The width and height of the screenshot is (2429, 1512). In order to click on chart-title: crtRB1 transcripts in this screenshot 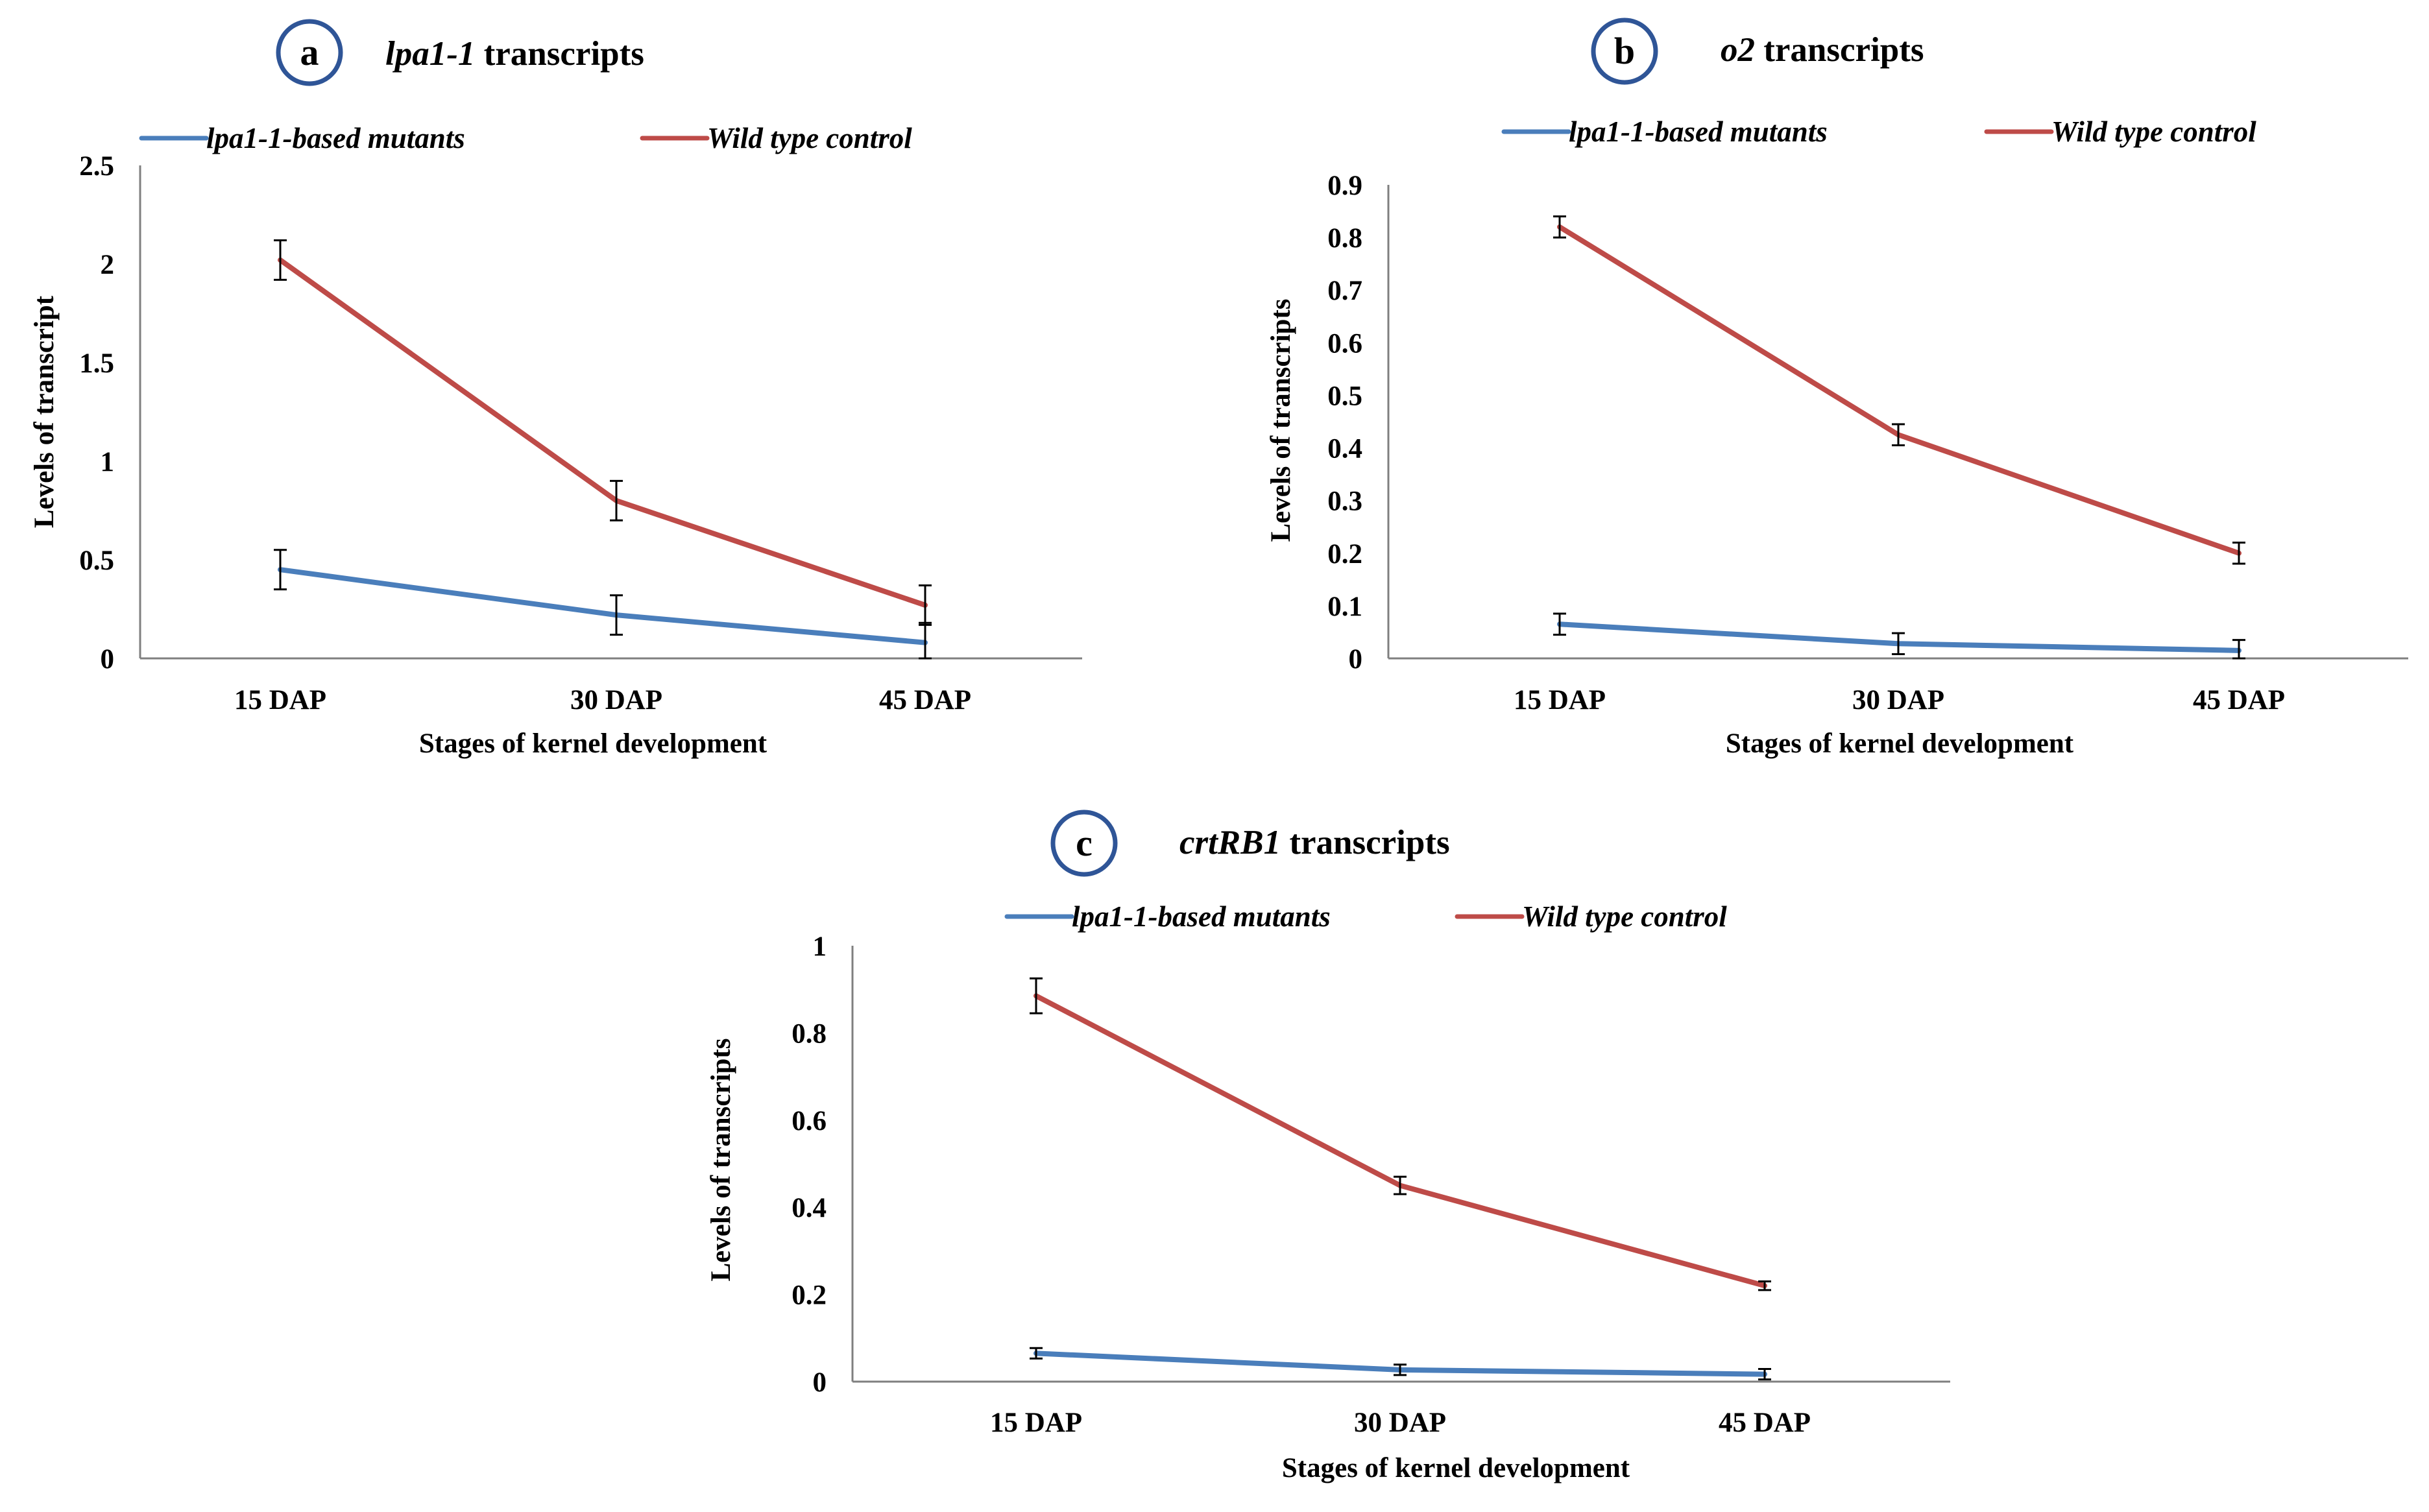, I will do `click(1314, 843)`.